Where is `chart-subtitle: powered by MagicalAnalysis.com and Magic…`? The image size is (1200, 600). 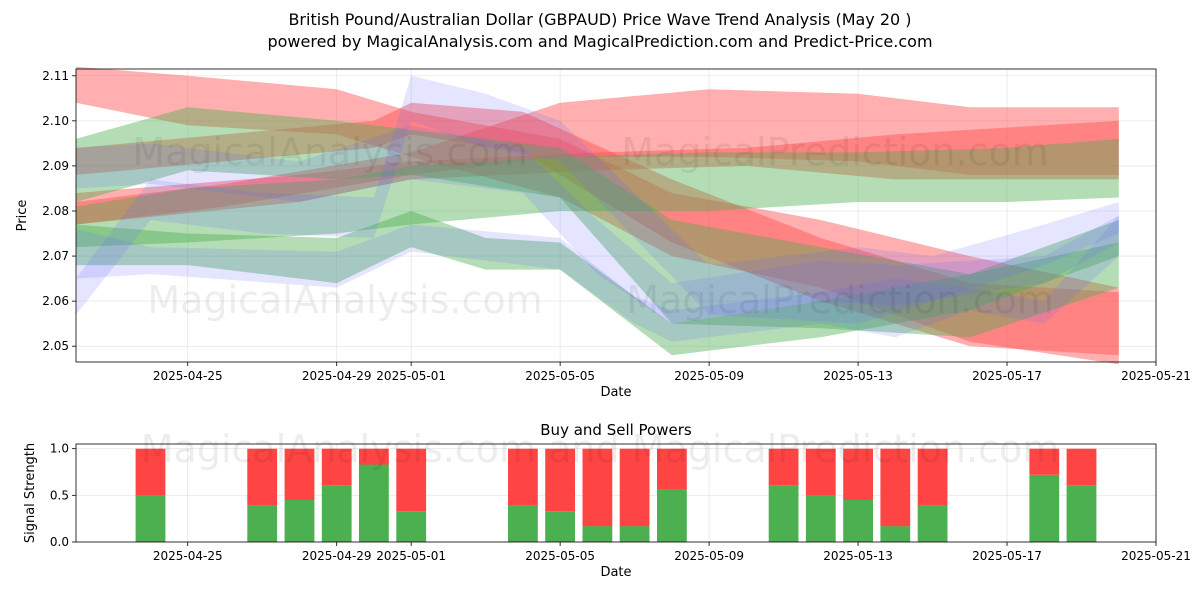
chart-subtitle: powered by MagicalAnalysis.com and Magic… is located at coordinates (600, 41).